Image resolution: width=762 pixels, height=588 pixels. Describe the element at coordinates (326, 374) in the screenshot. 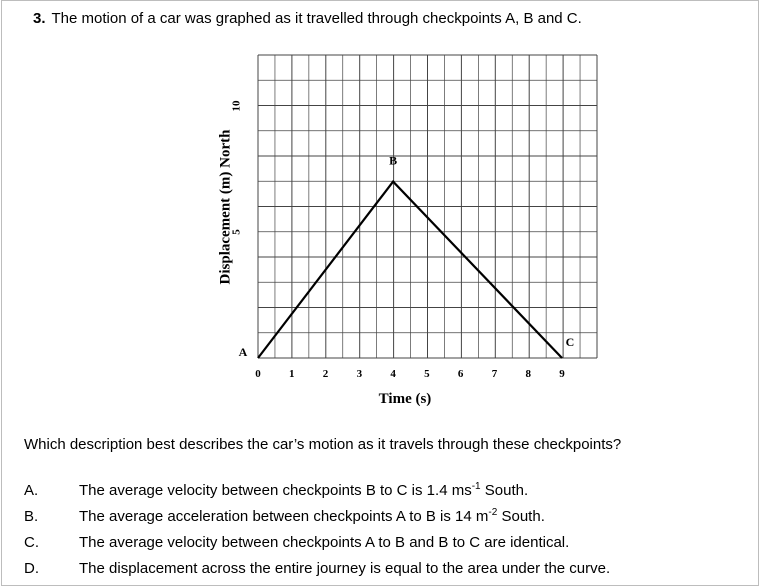

I see `x-tick-label: 2` at that location.